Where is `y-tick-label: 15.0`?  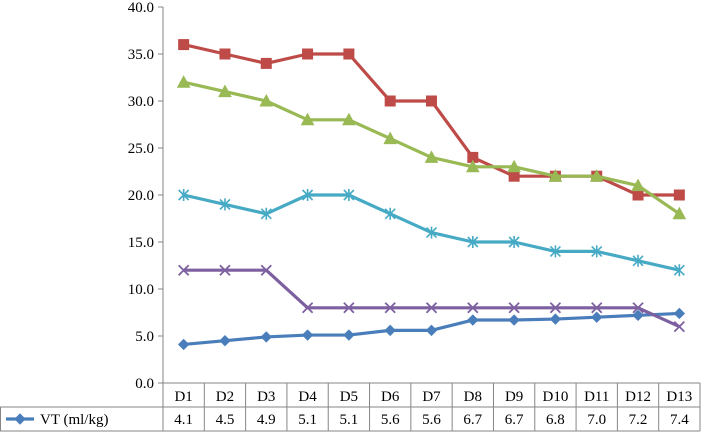
y-tick-label: 15.0 is located at coordinates (141, 243).